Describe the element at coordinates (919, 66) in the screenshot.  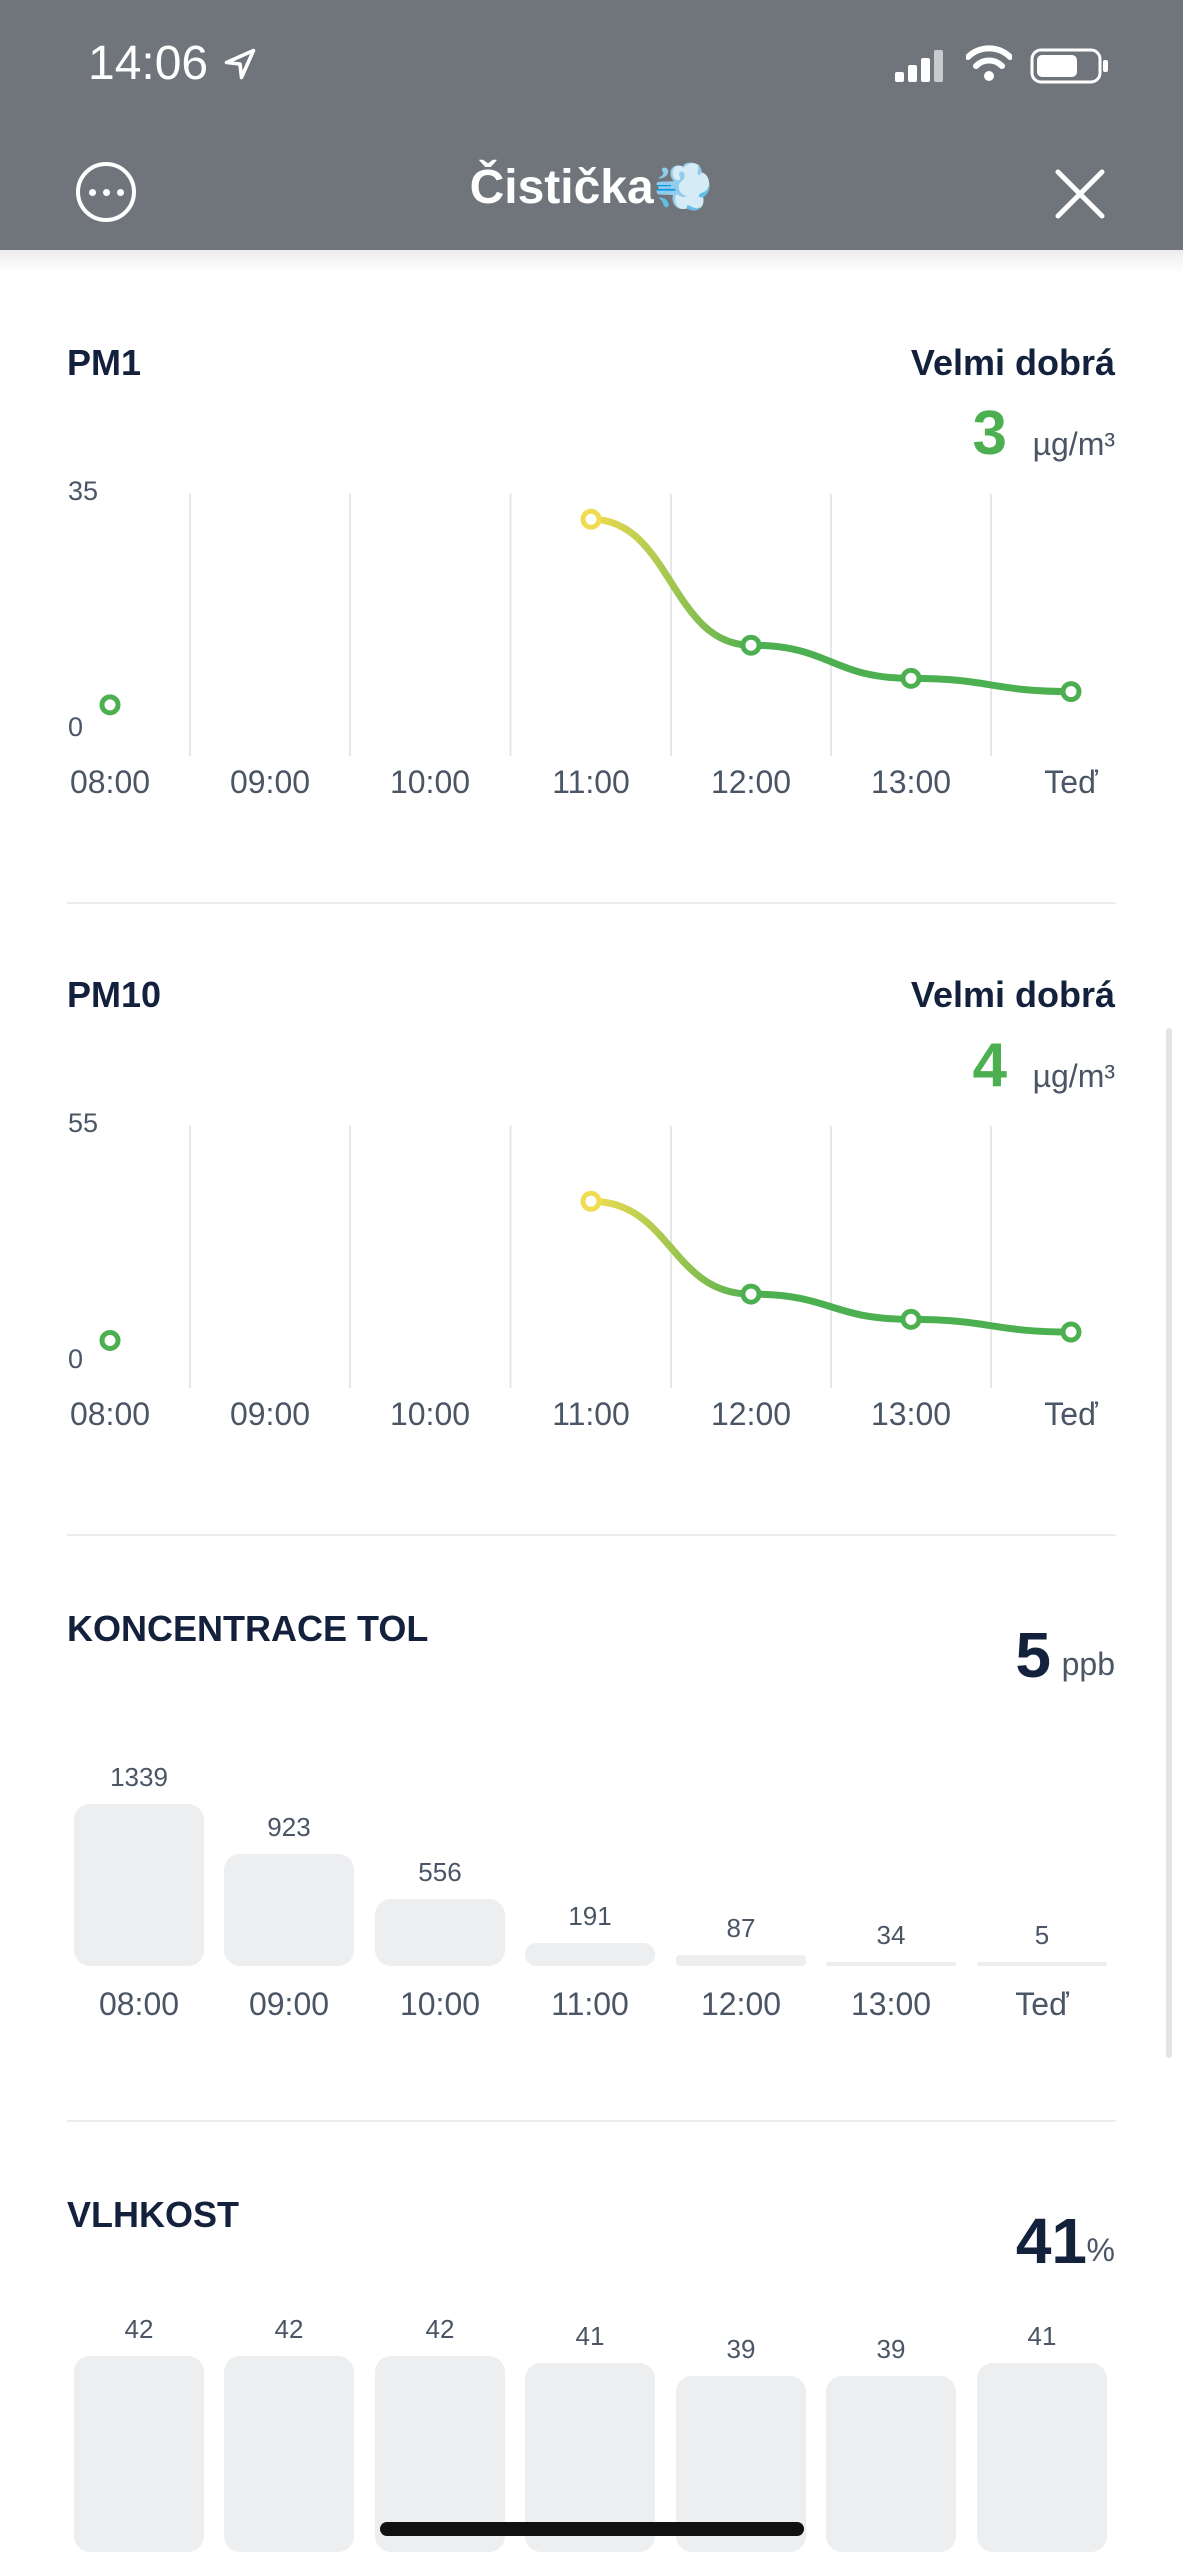
I see `cellular-signal-icon` at that location.